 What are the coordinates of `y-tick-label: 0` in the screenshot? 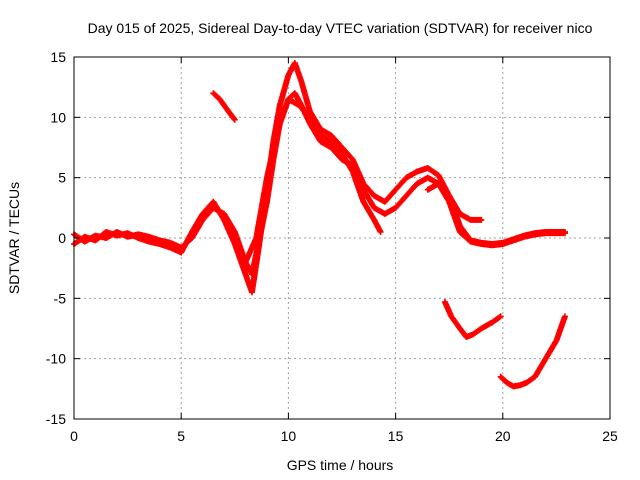 It's located at (62, 238).